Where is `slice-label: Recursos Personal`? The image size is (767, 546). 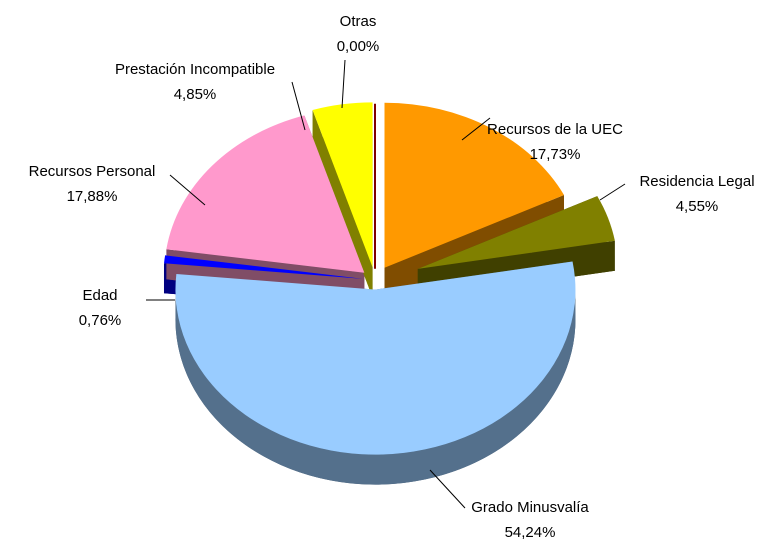 slice-label: Recursos Personal is located at coordinates (92, 171).